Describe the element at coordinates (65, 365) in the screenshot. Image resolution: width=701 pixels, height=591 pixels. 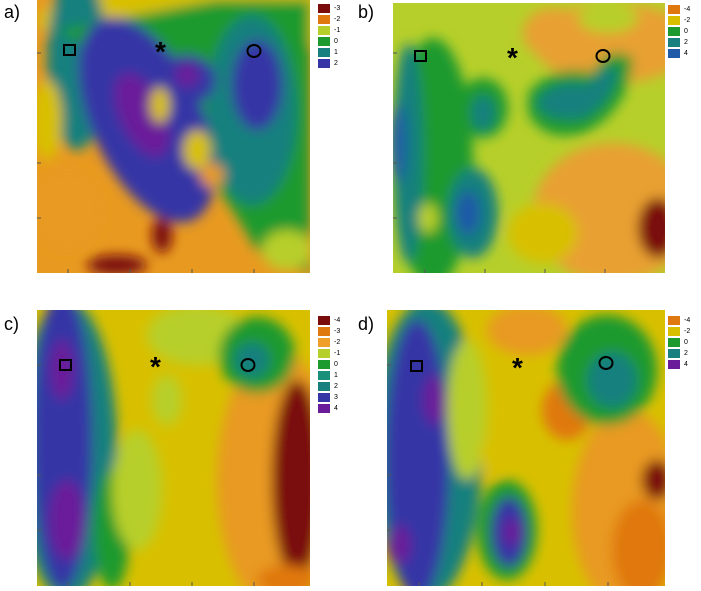
I see `square-marker-c` at that location.